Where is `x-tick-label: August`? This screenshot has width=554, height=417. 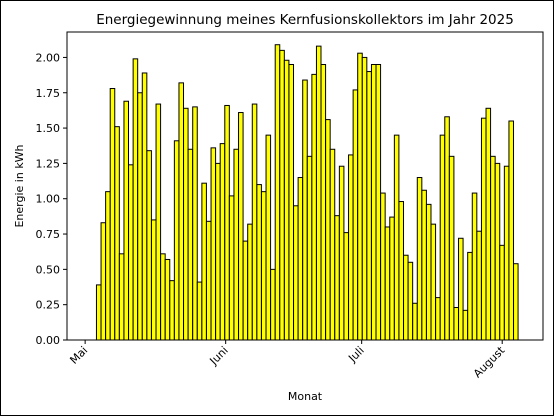
x-tick-label: August is located at coordinates (489, 361).